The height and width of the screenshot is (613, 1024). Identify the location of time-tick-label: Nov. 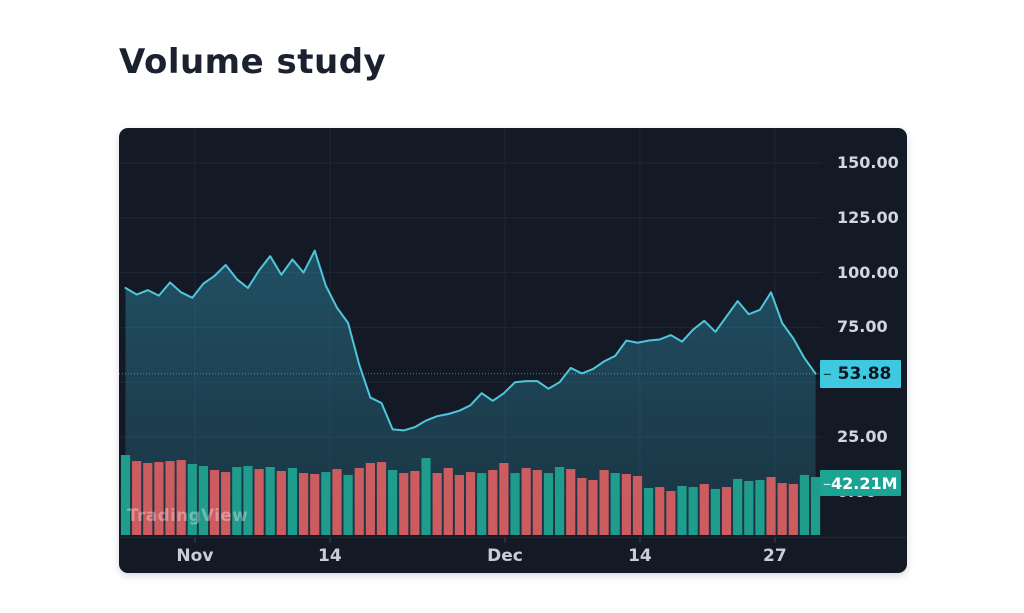
(195, 556).